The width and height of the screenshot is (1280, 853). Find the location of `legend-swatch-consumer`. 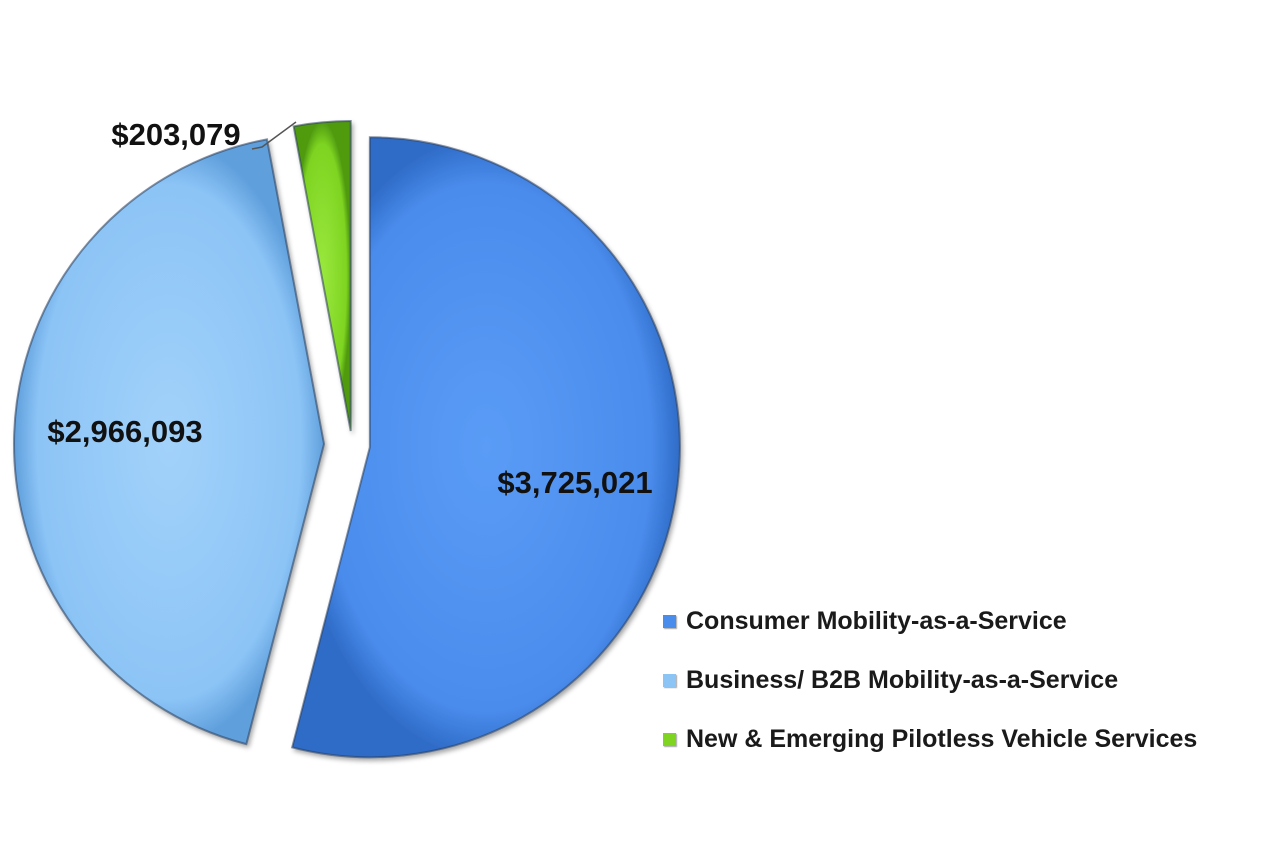

legend-swatch-consumer is located at coordinates (669, 621).